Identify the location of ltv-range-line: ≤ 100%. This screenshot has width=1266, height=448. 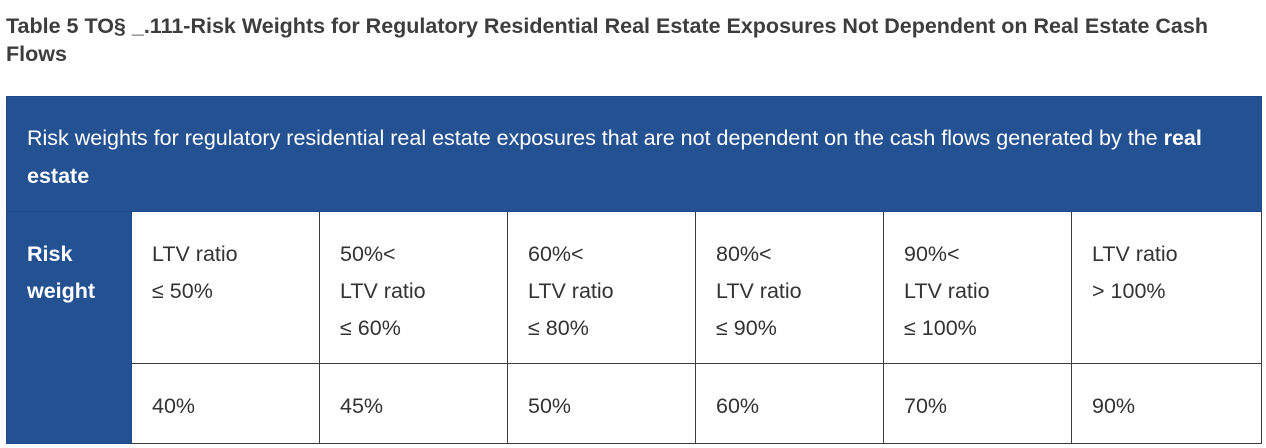
(940, 328).